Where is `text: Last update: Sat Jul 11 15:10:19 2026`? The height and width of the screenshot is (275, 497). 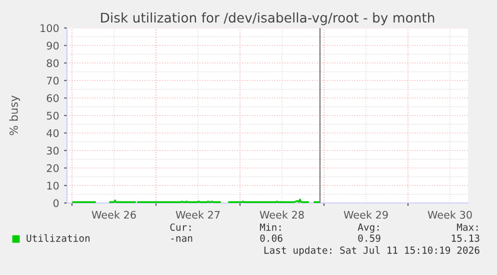
text: Last update: Sat Jul 11 15:10:19 2026 is located at coordinates (372, 251).